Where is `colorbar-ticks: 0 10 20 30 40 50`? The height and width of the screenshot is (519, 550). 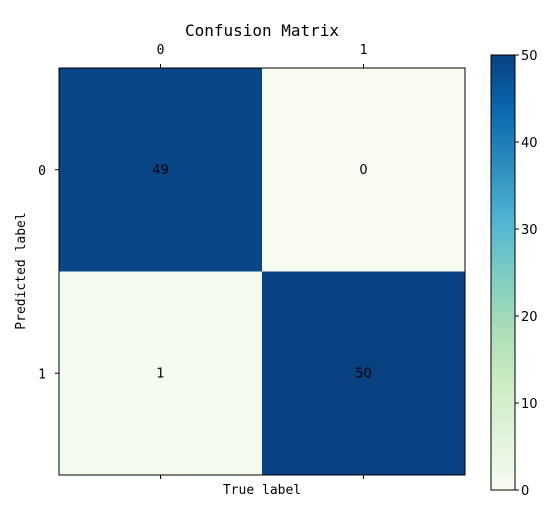 colorbar-ticks: 0 10 20 30 40 50 is located at coordinates (526, 274).